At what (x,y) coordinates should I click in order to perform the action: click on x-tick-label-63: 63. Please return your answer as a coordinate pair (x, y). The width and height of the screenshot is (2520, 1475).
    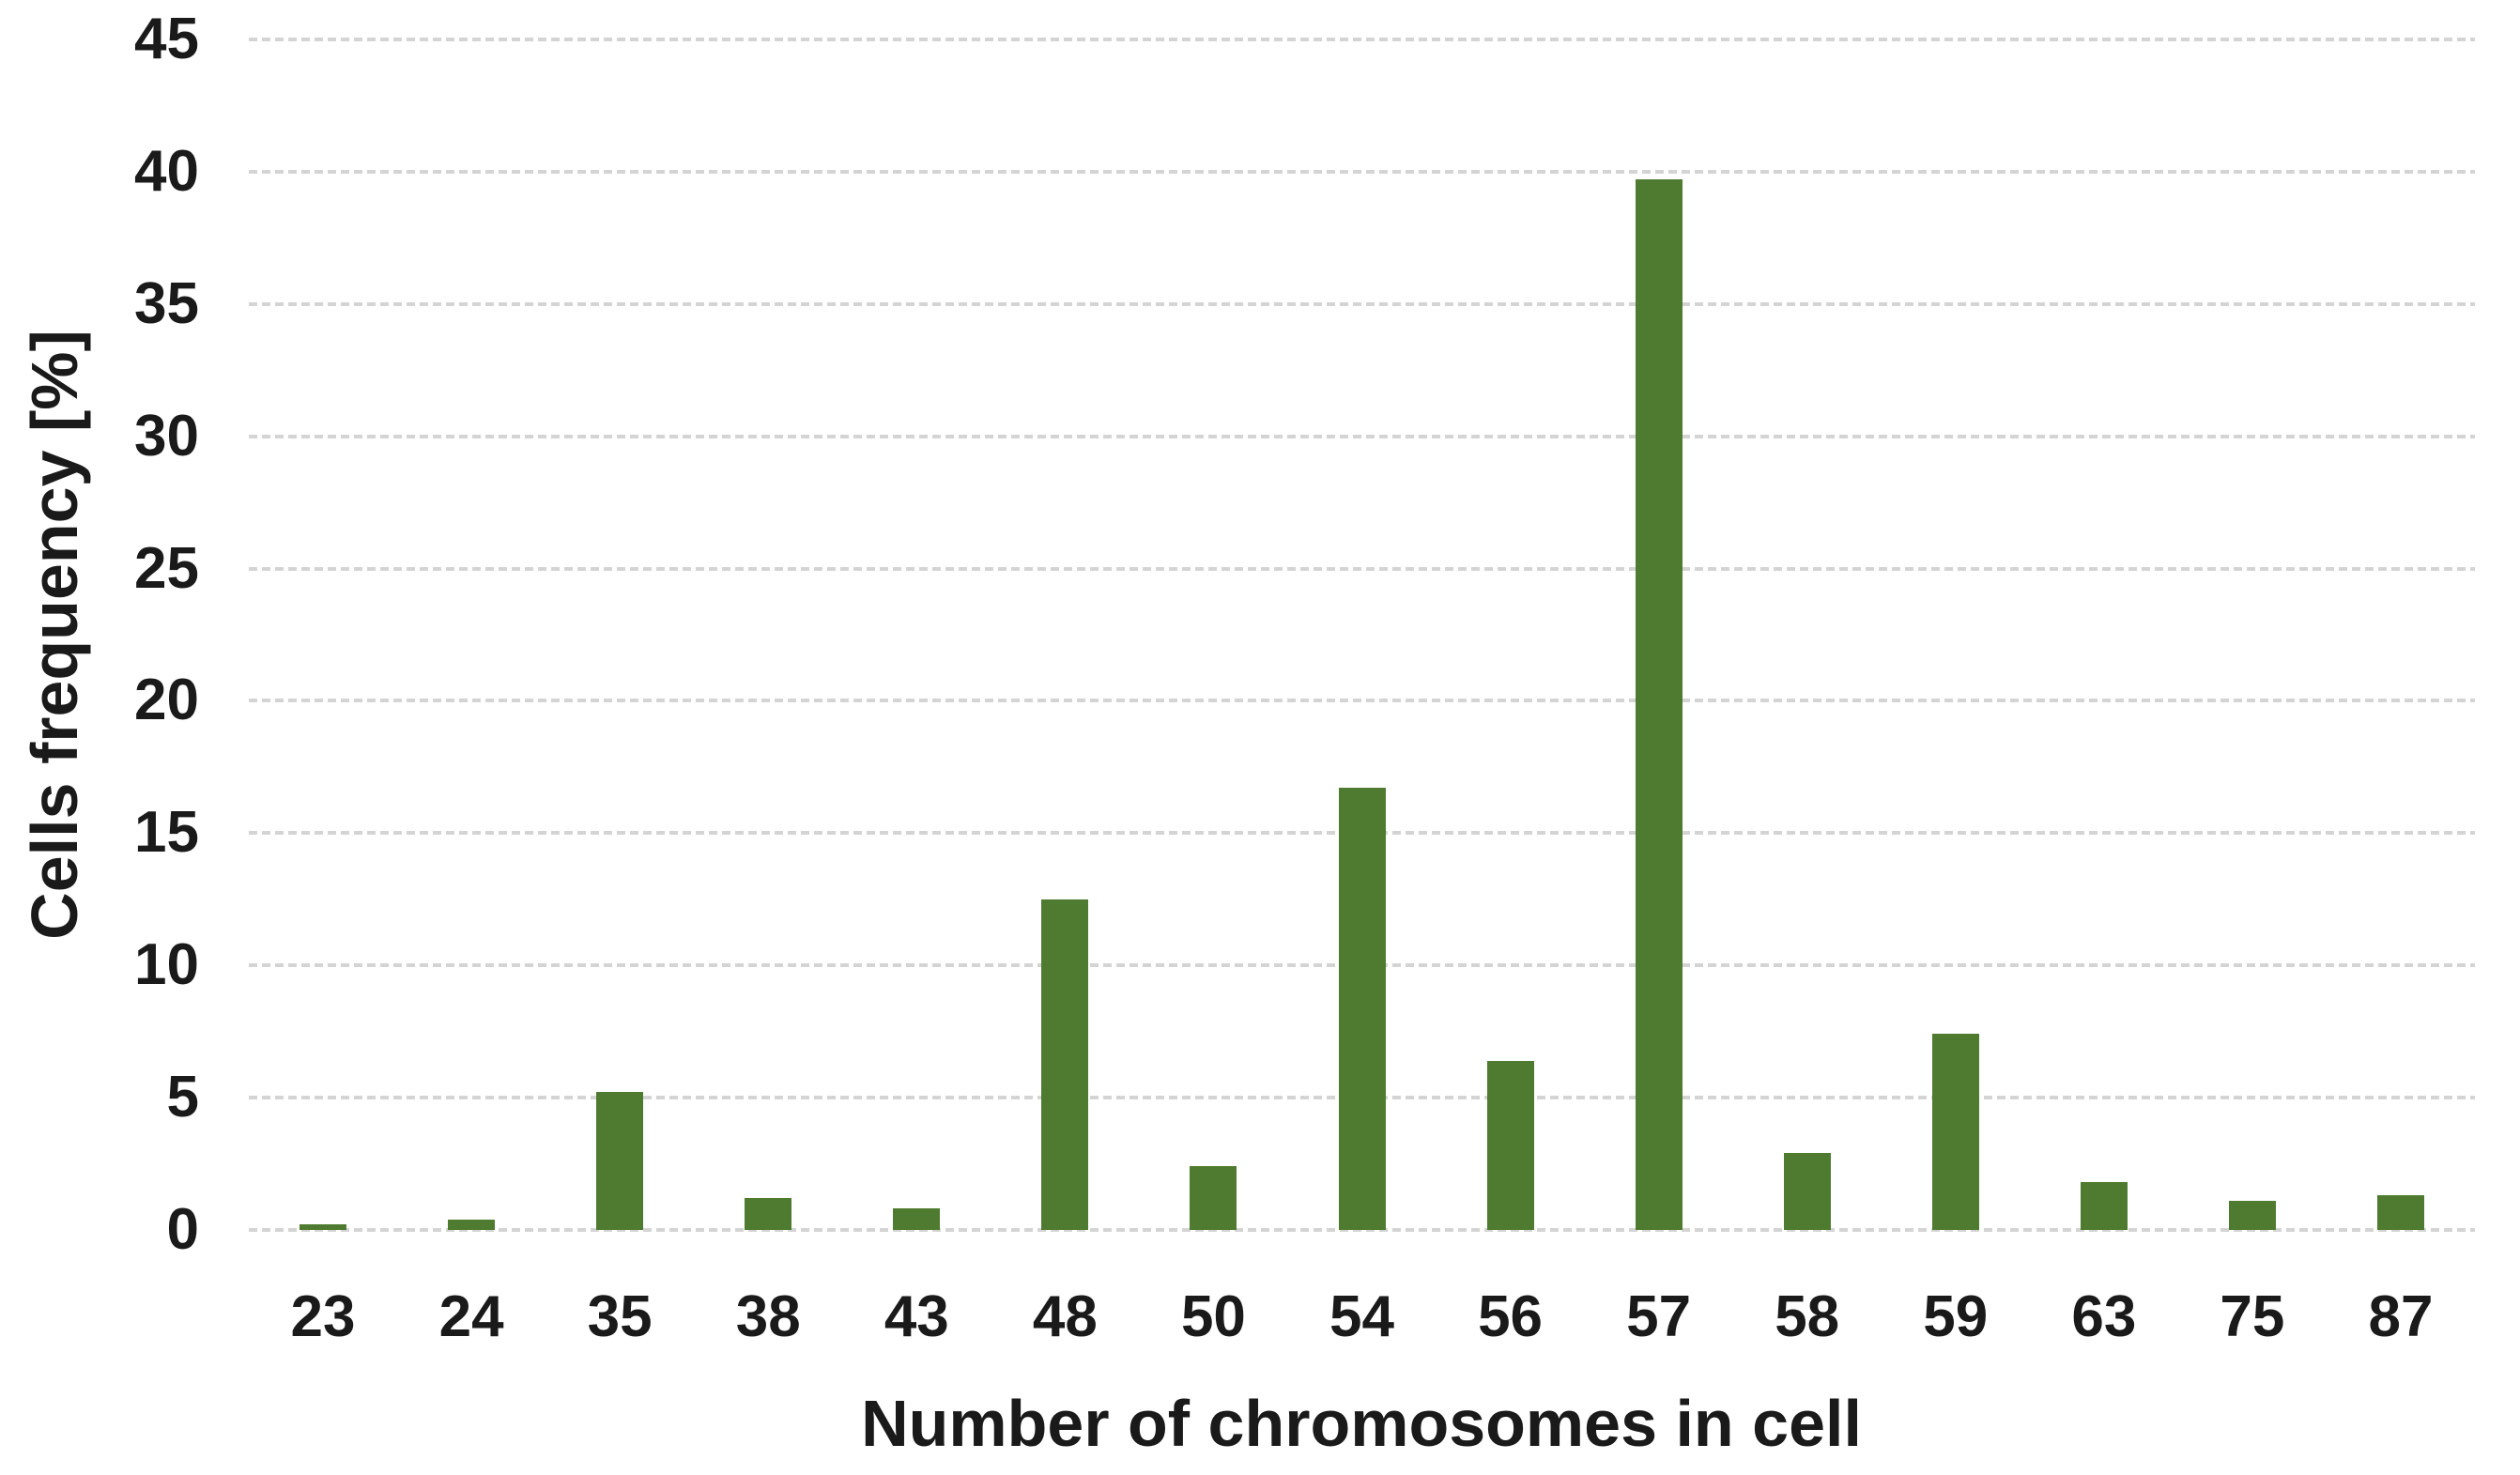
    Looking at the image, I should click on (2104, 1316).